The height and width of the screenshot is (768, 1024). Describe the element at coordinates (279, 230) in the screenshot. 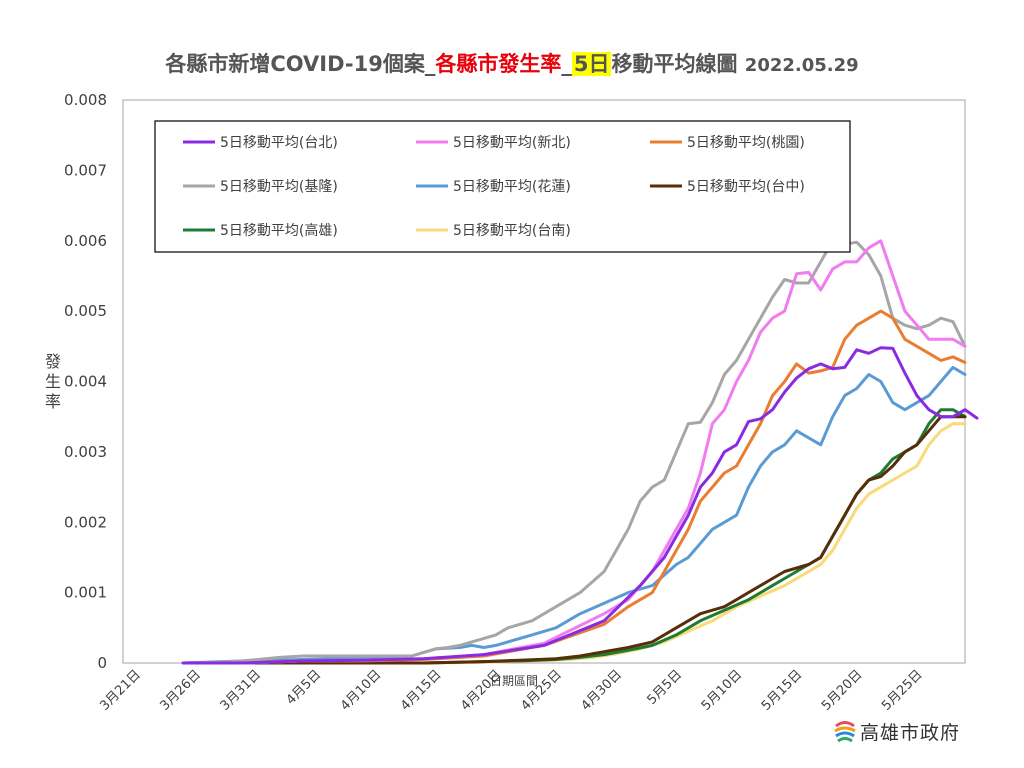

I see `legend-label: 5日移動平均(高雄)` at that location.